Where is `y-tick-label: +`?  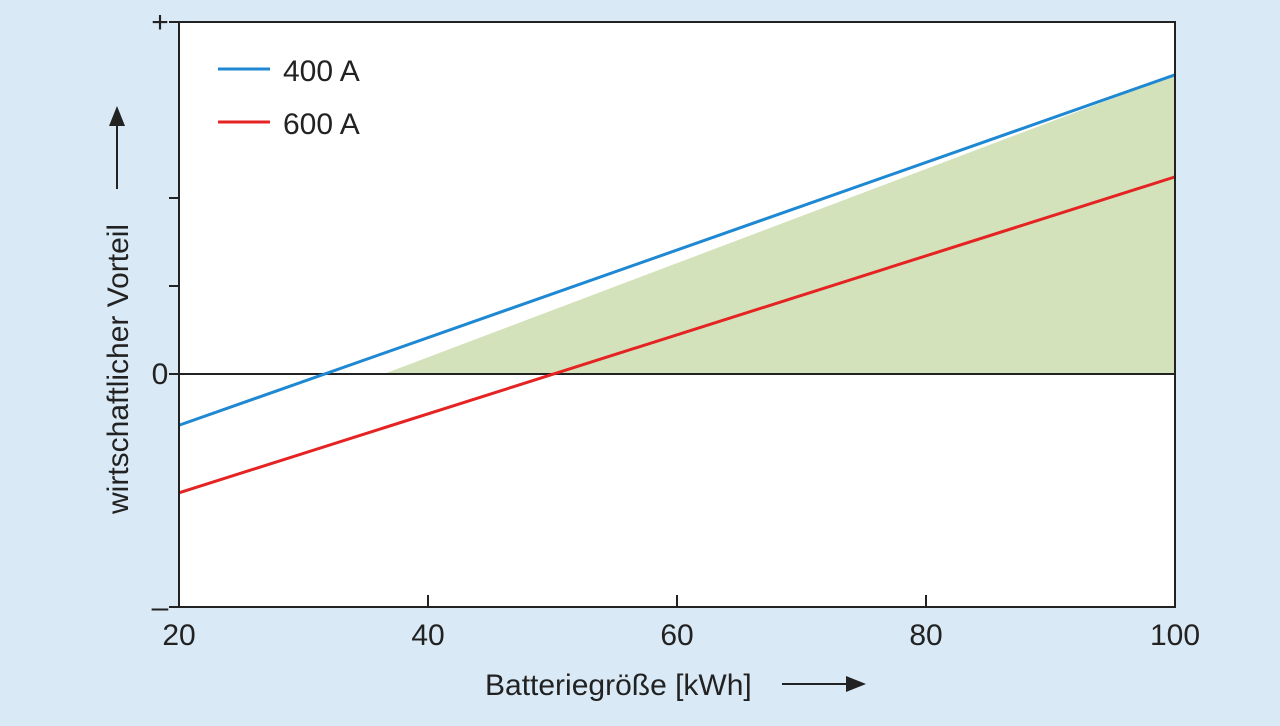 y-tick-label: + is located at coordinates (160, 22).